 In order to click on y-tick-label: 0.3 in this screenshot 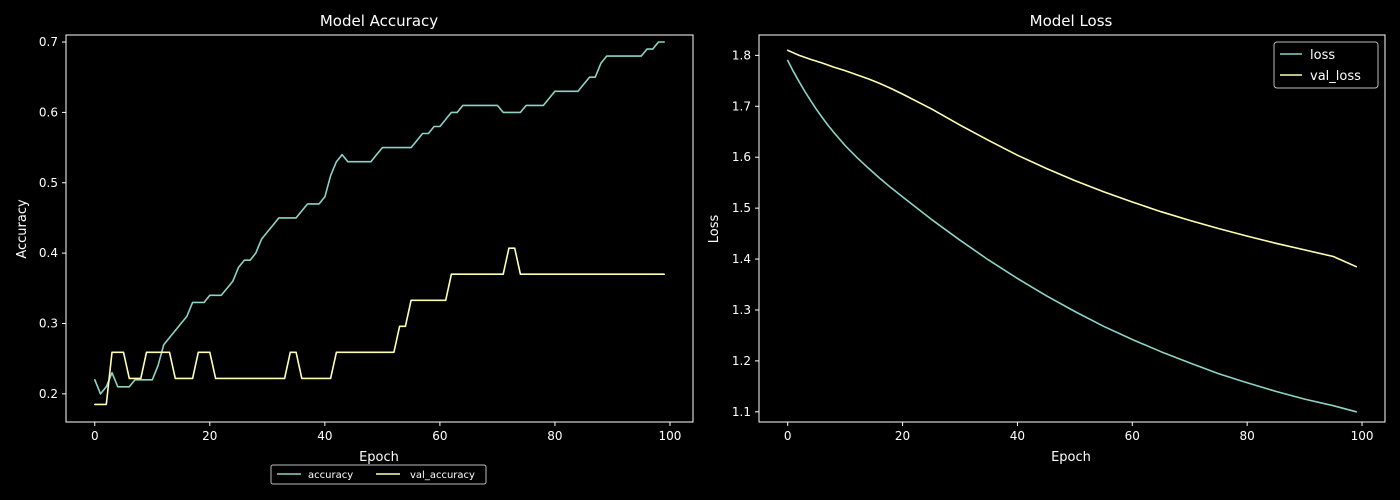, I will do `click(48, 323)`.